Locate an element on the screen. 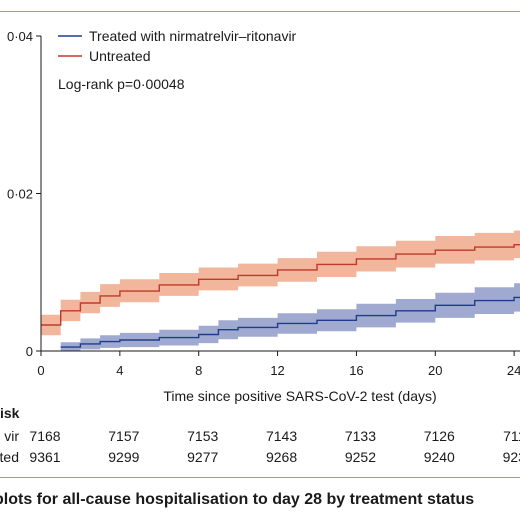 This screenshot has height=520, width=520. risk-count: 9268 is located at coordinates (281, 457).